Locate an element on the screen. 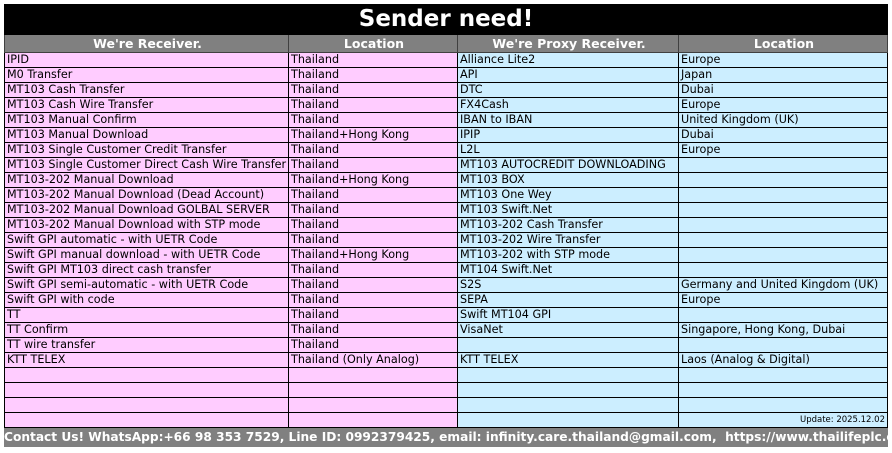 The height and width of the screenshot is (453, 892). empty-row is located at coordinates (446, 405).